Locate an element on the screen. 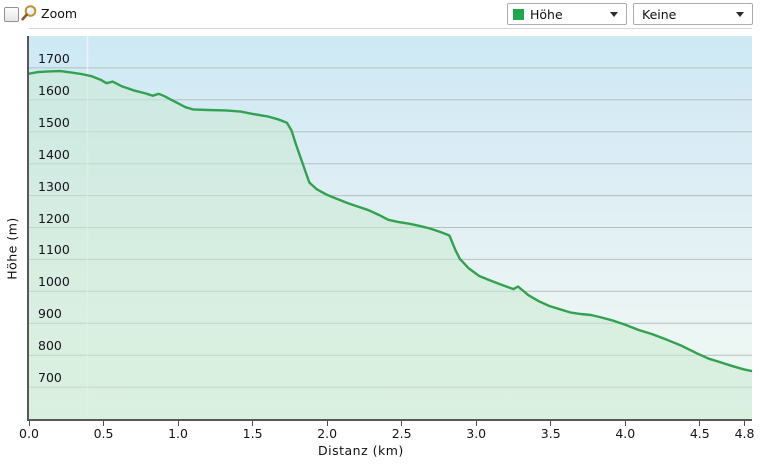 Image resolution: width=760 pixels, height=469 pixels. x-axis-tick-label: 3.5 is located at coordinates (550, 433).